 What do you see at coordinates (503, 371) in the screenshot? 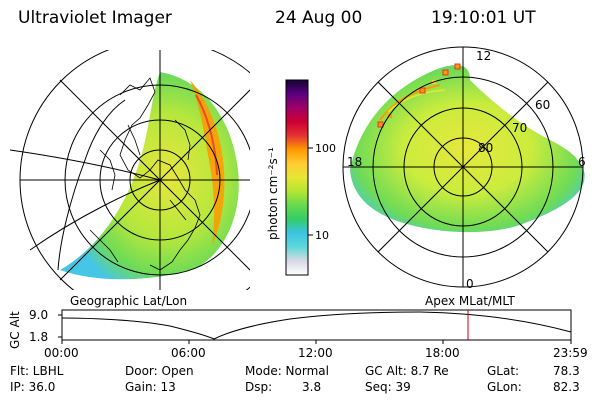
I see `status-glat: GLat:` at bounding box center [503, 371].